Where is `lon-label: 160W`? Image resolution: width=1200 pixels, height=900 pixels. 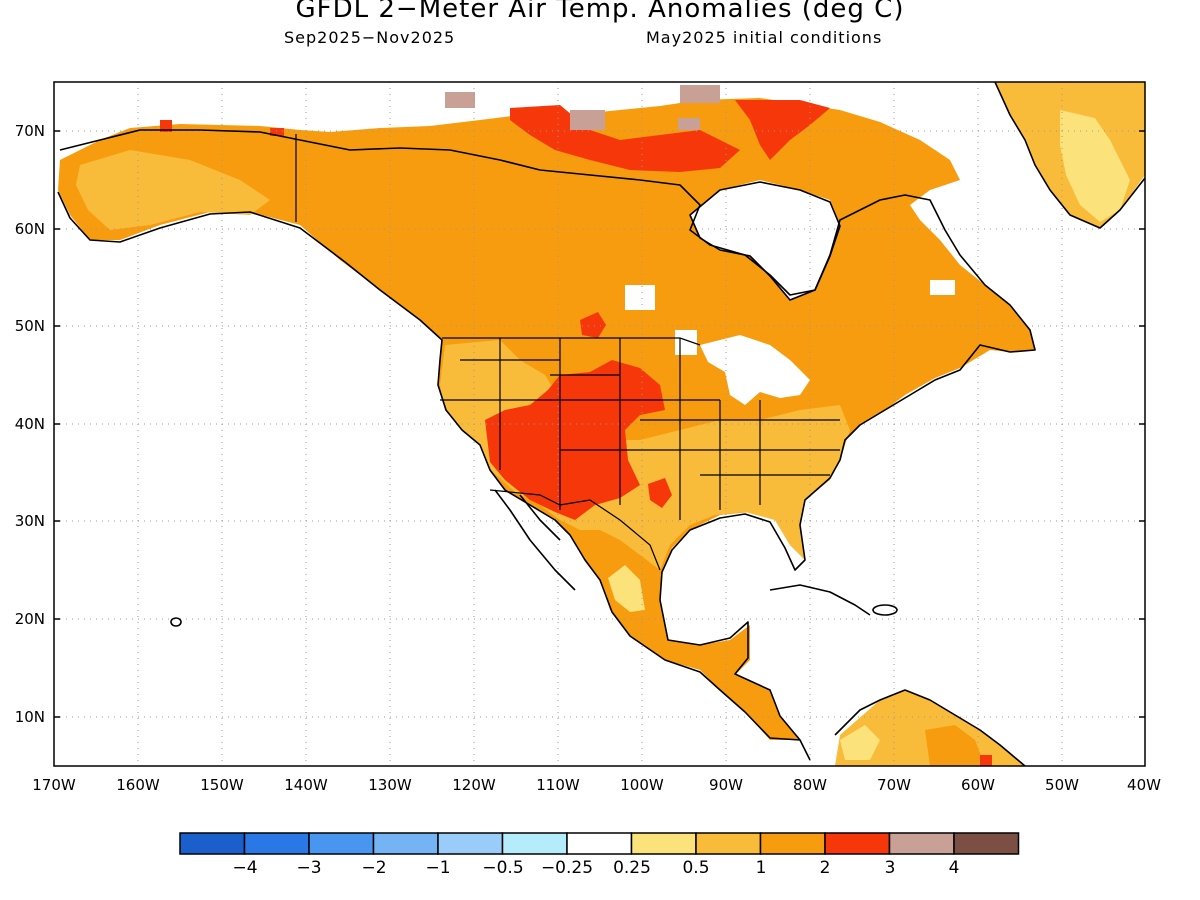
lon-label: 160W is located at coordinates (138, 785).